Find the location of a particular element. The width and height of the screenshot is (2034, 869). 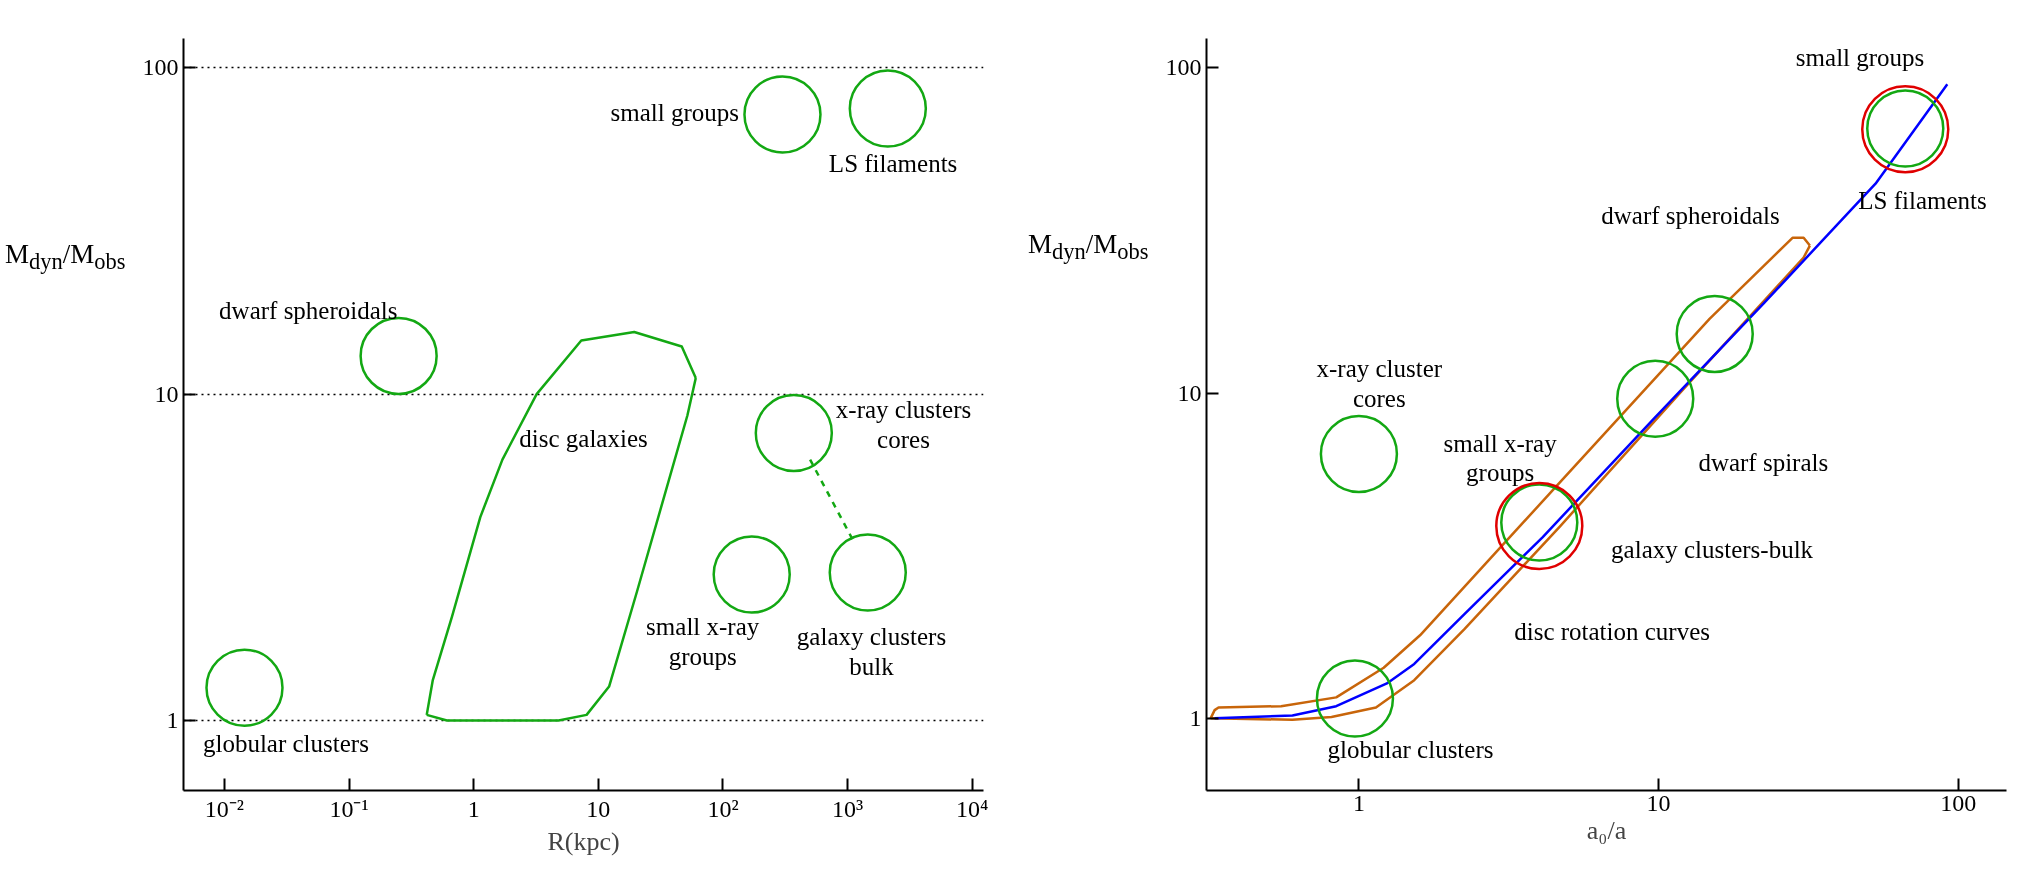

annotation: disc rotation curves is located at coordinates (1612, 632).